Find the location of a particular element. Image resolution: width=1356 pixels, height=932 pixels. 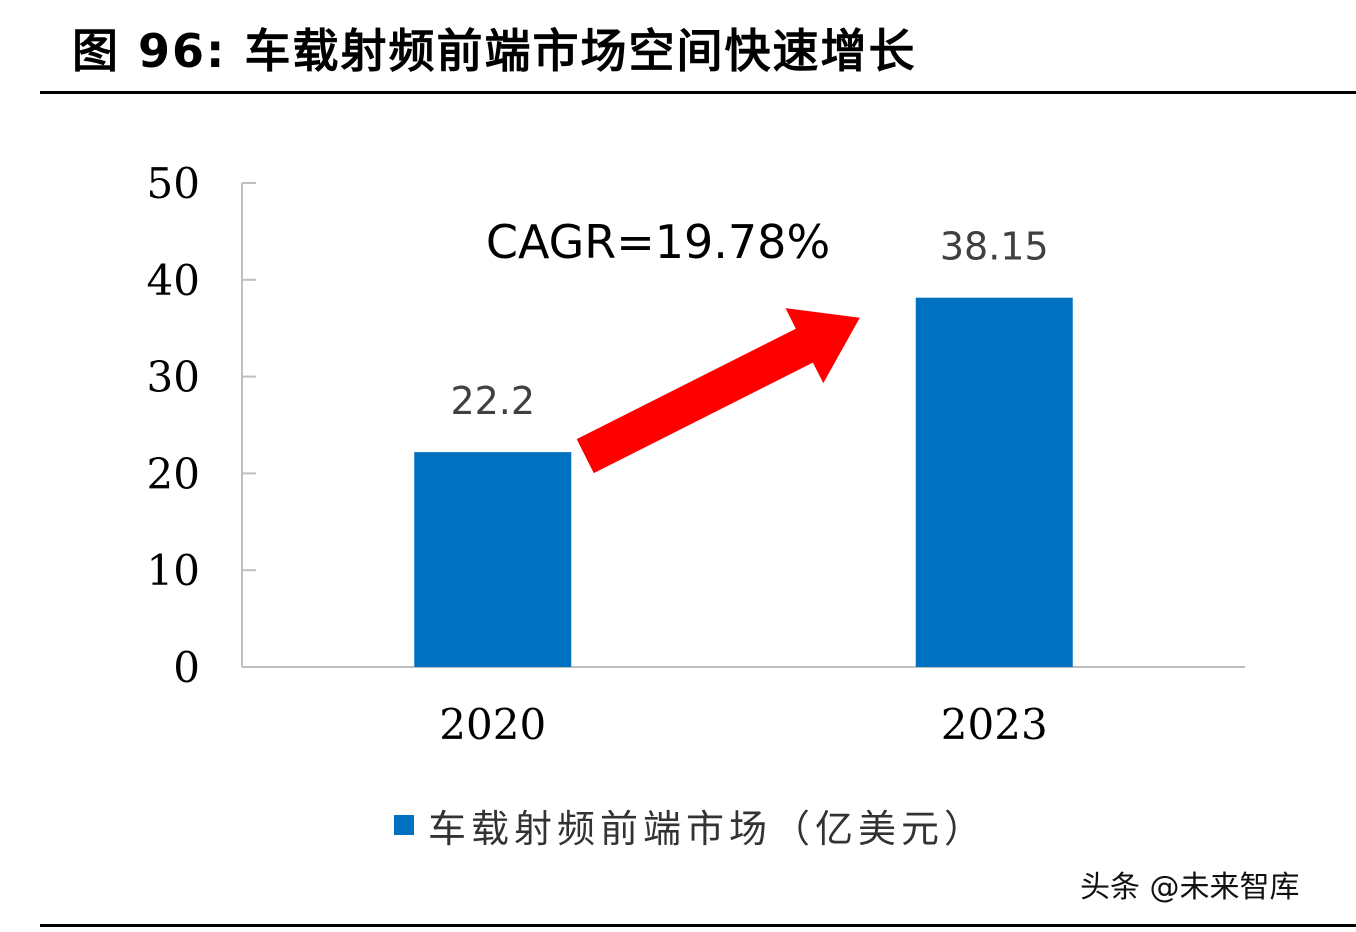

x-axis: 2020 2023 is located at coordinates (743, 707).